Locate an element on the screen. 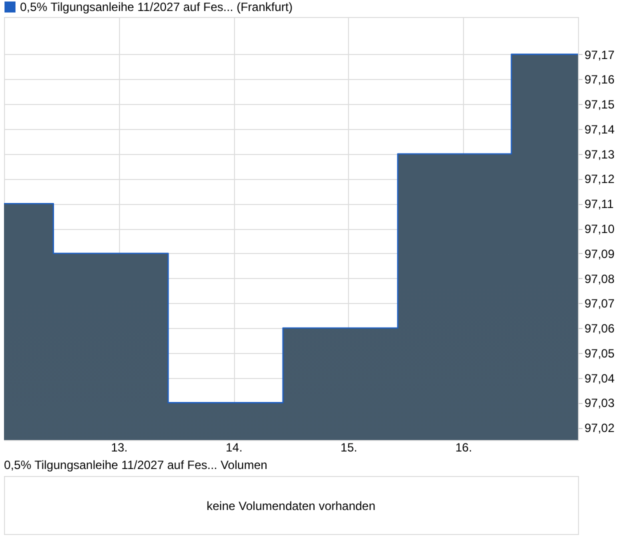  y-tick-label: 97,15 is located at coordinates (599, 105).